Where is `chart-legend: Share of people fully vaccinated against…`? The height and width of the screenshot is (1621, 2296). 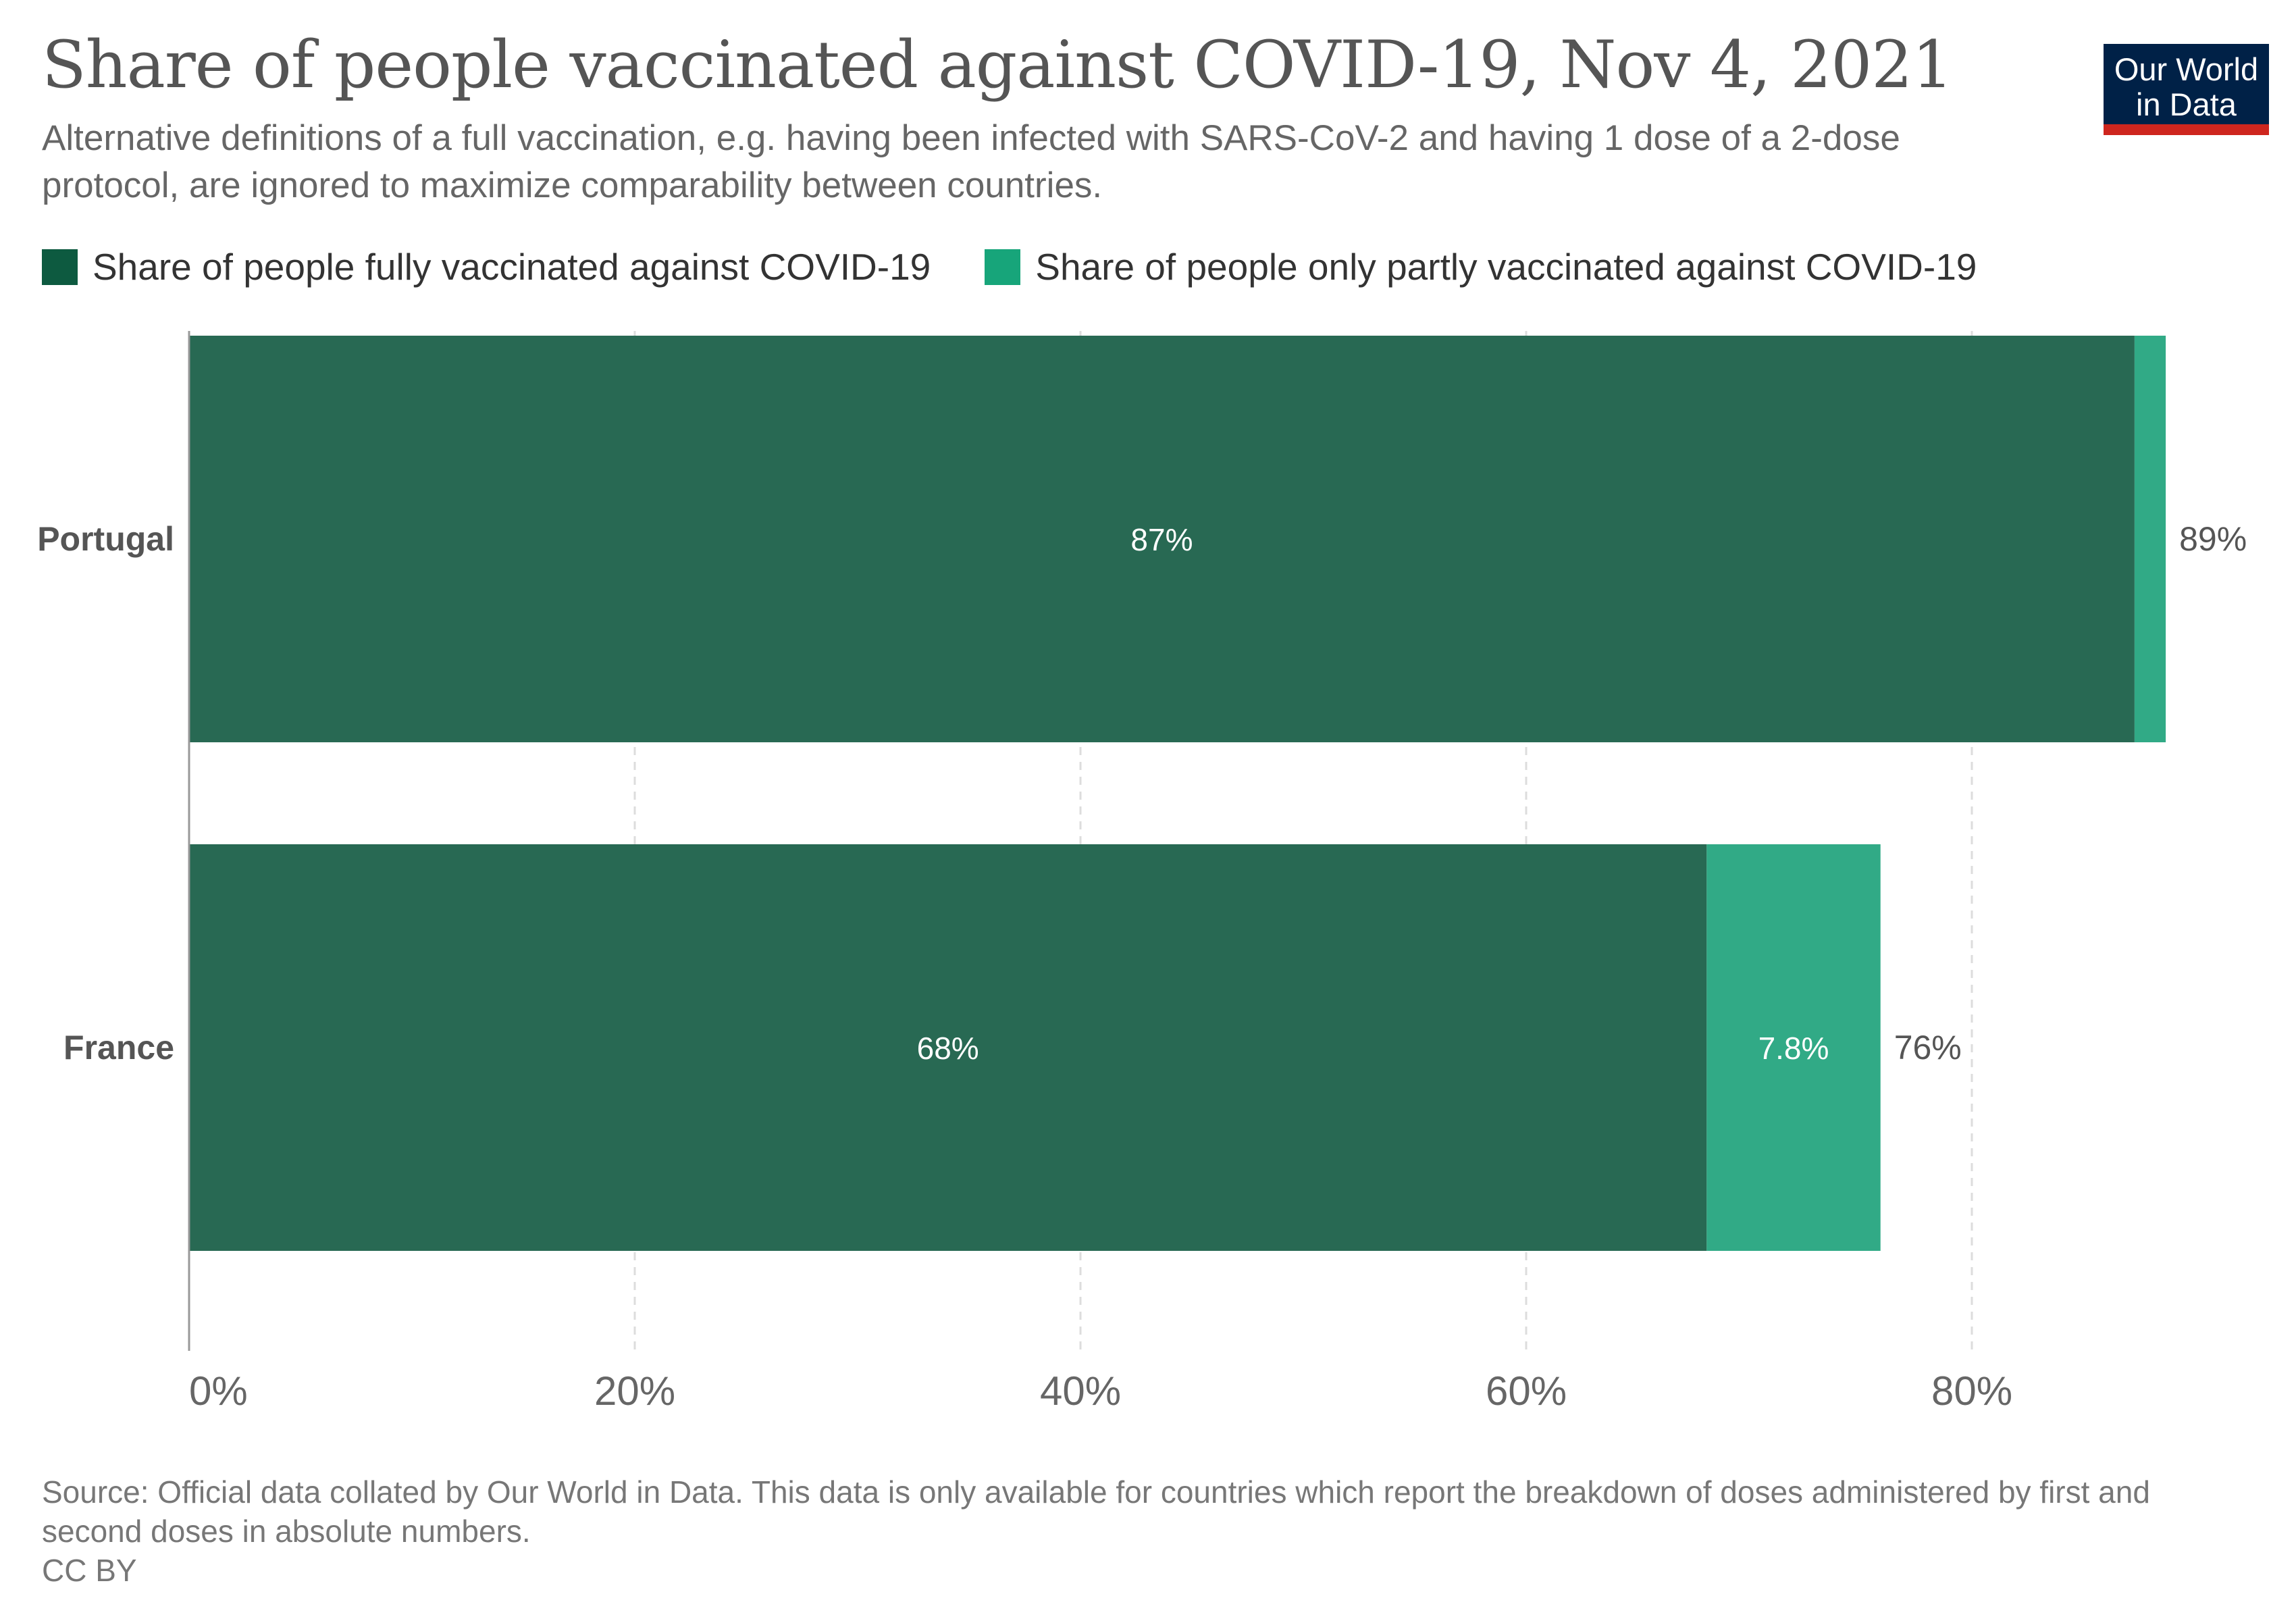 chart-legend: Share of people fully vaccinated against… is located at coordinates (1036, 266).